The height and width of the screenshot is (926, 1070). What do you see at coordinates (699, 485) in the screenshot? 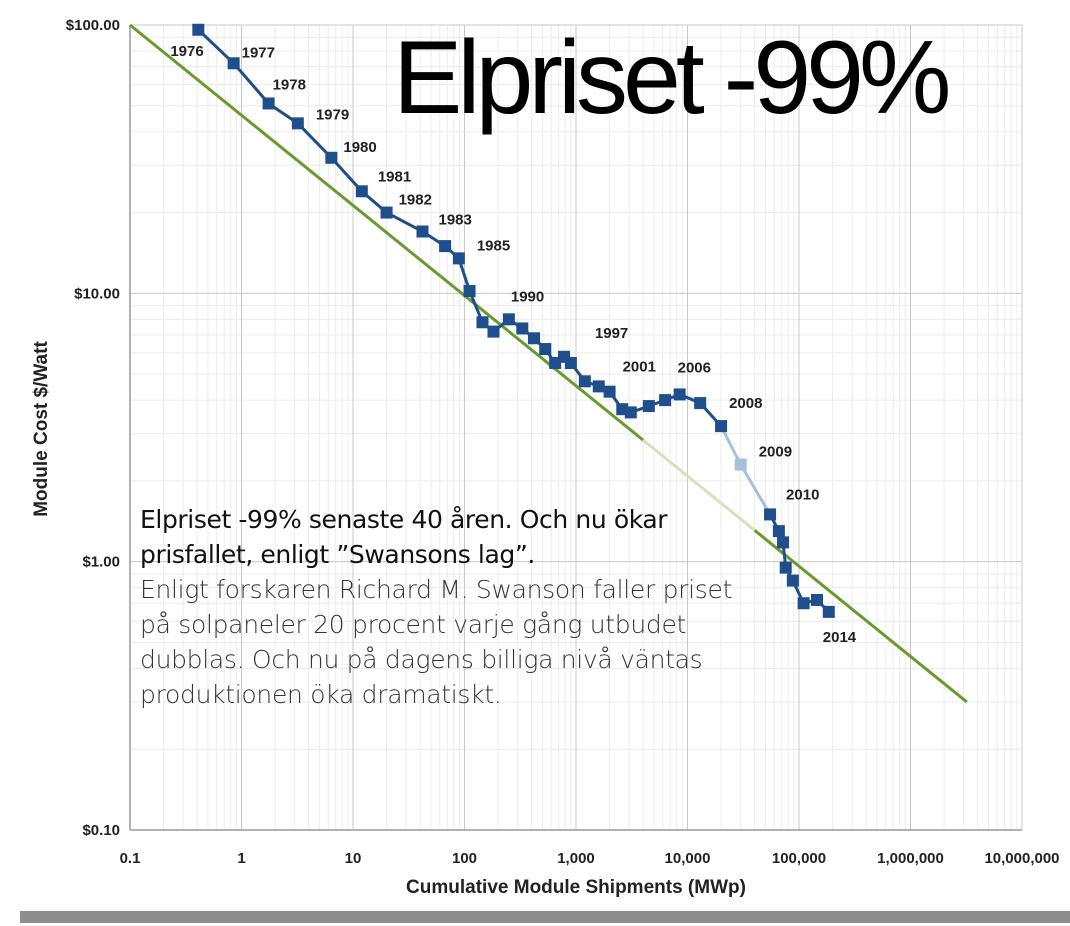
I see `trend-line-faded` at bounding box center [699, 485].